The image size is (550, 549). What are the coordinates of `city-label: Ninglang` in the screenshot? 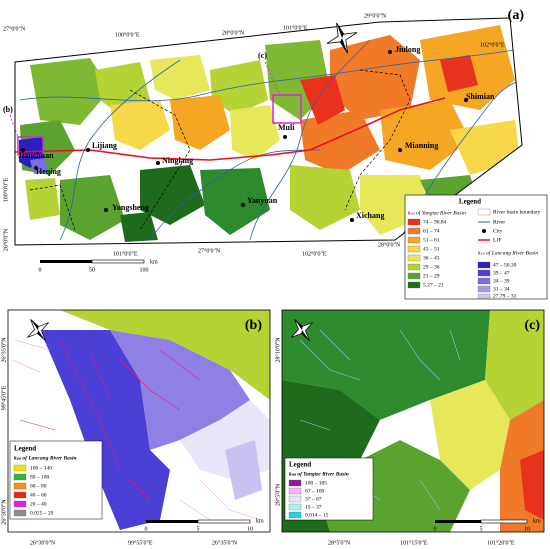 It's located at (177, 160).